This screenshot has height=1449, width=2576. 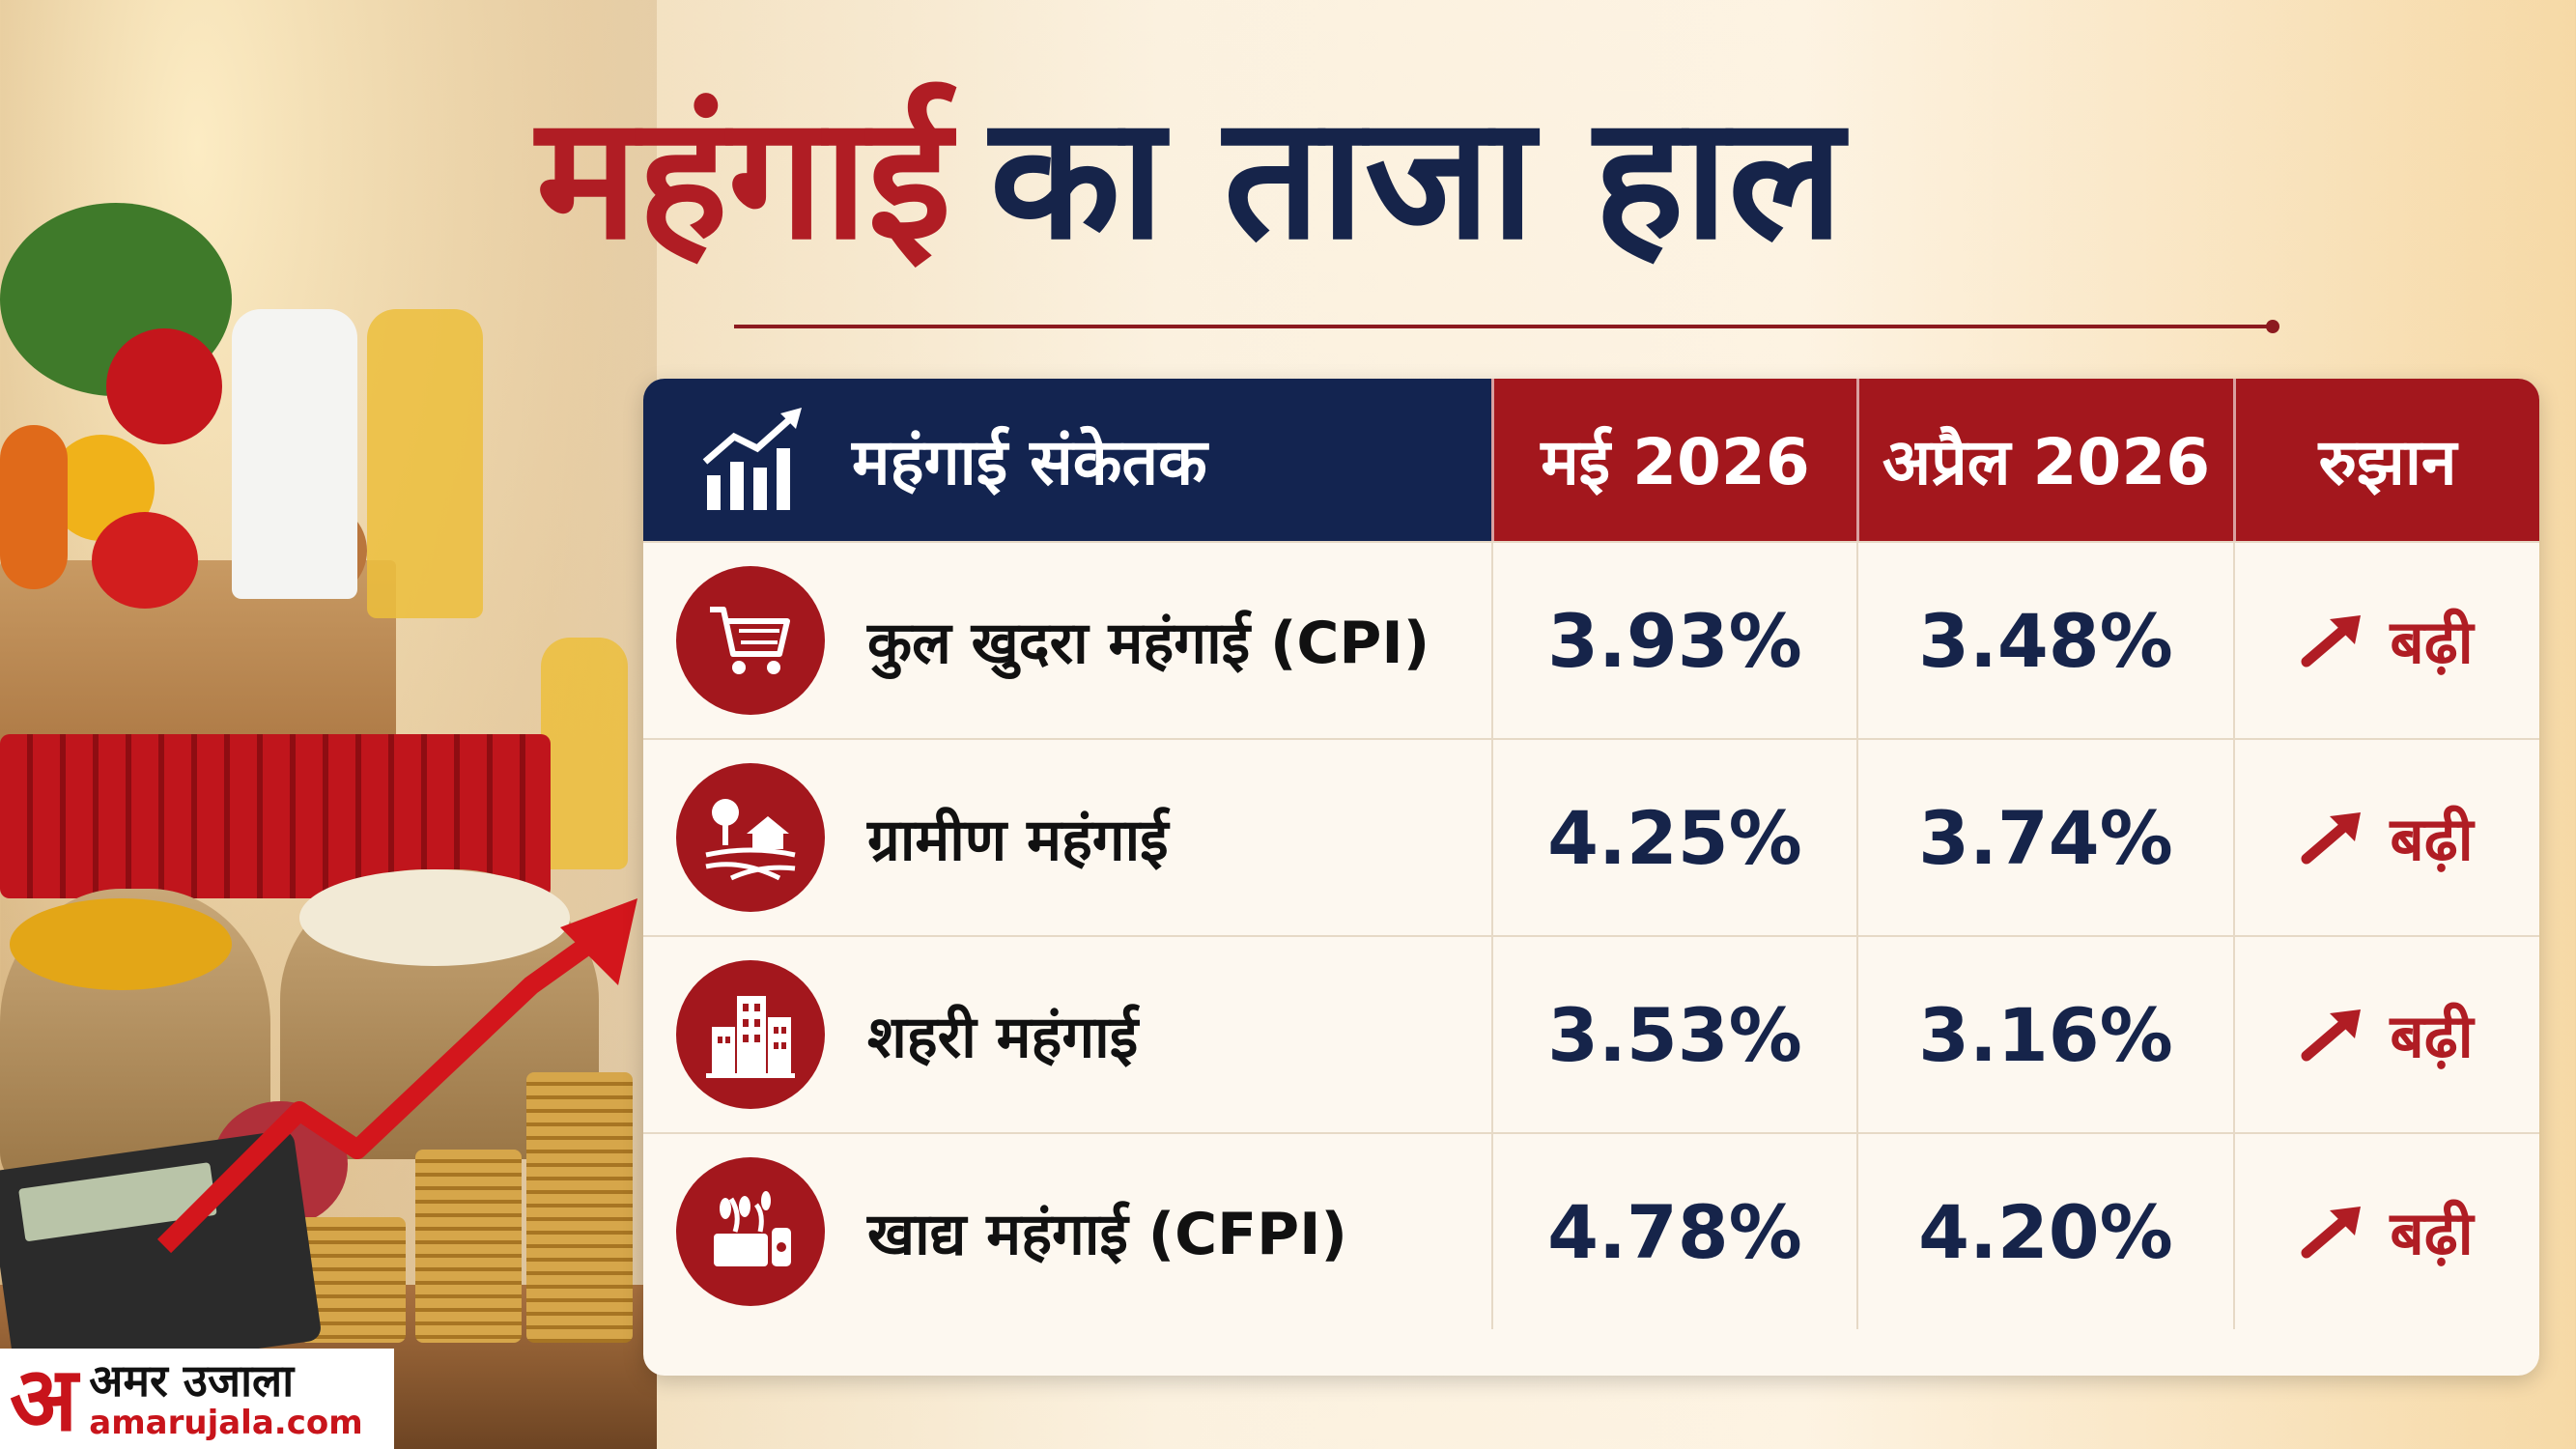 What do you see at coordinates (2044, 460) in the screenshot?
I see `header-previous-month: अप्रैल 2026` at bounding box center [2044, 460].